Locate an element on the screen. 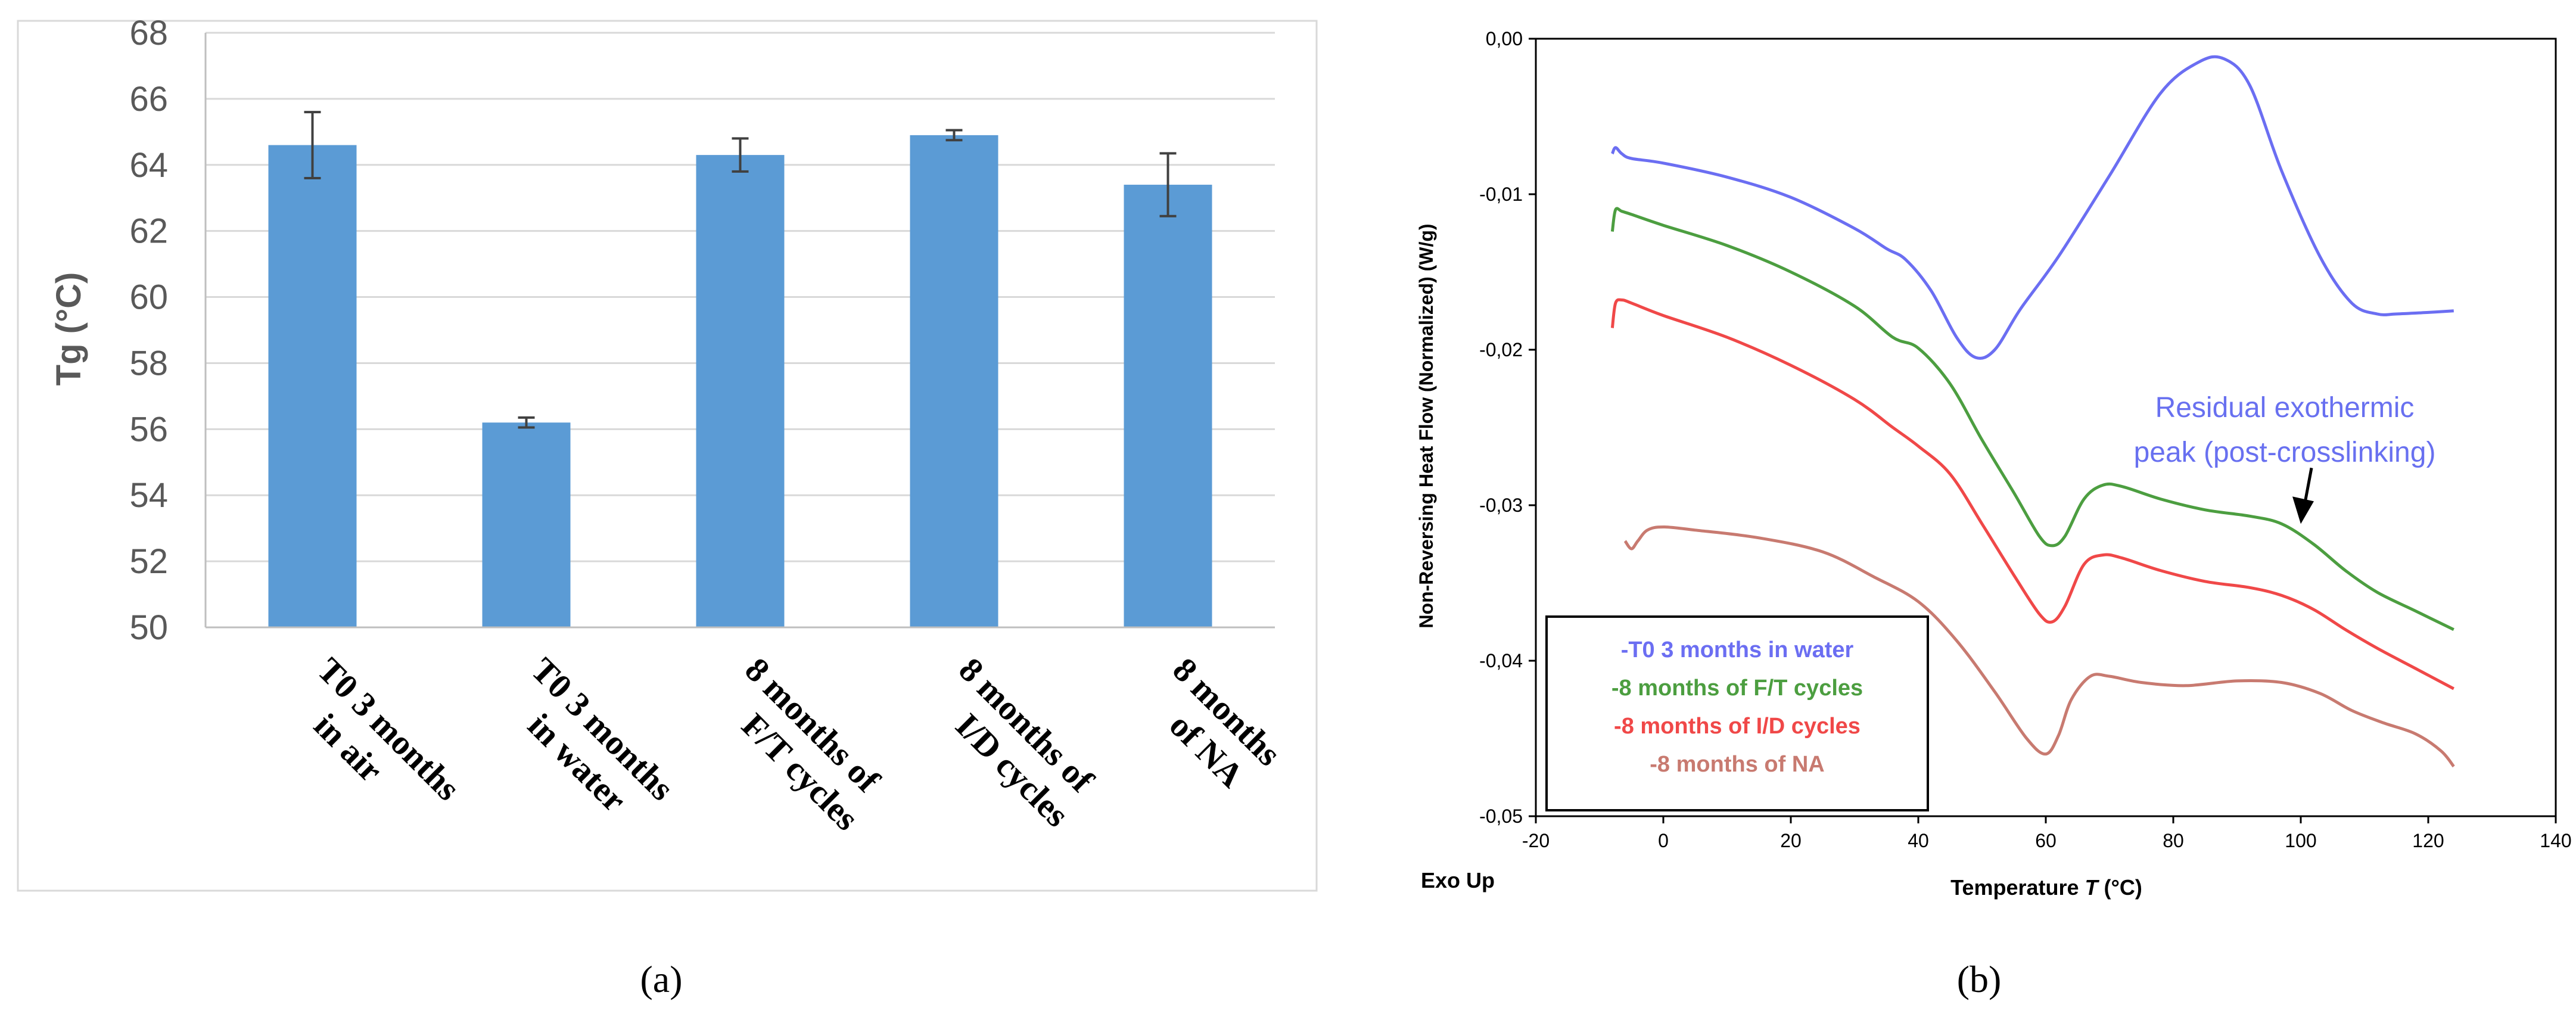  legend-box is located at coordinates (1737, 713).